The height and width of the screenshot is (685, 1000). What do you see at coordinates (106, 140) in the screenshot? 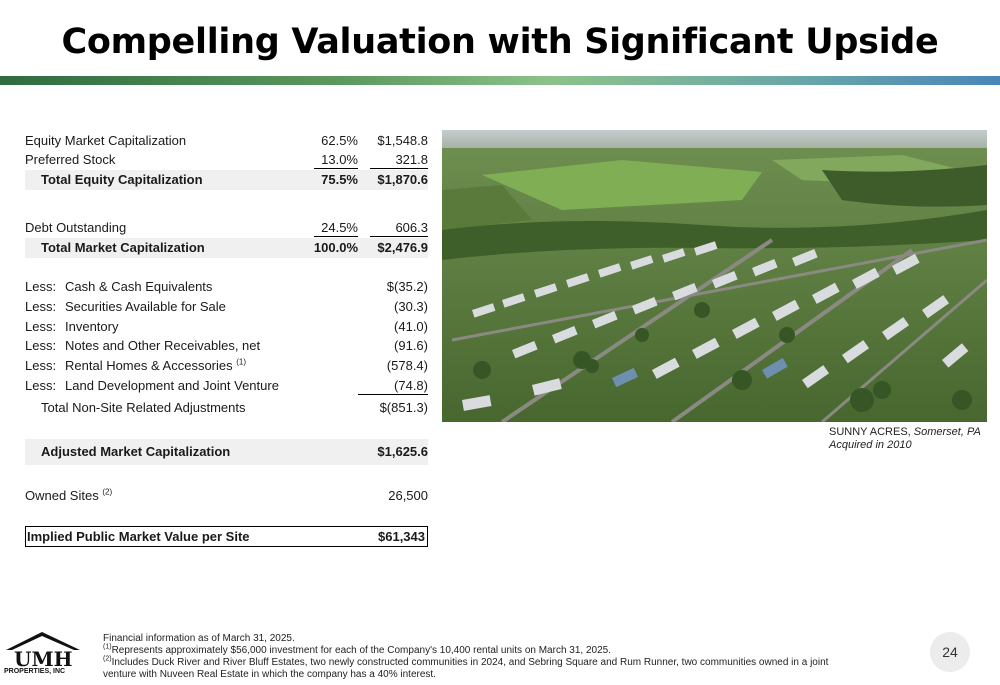
I see `row-label: Equity Market Capitalization` at bounding box center [106, 140].